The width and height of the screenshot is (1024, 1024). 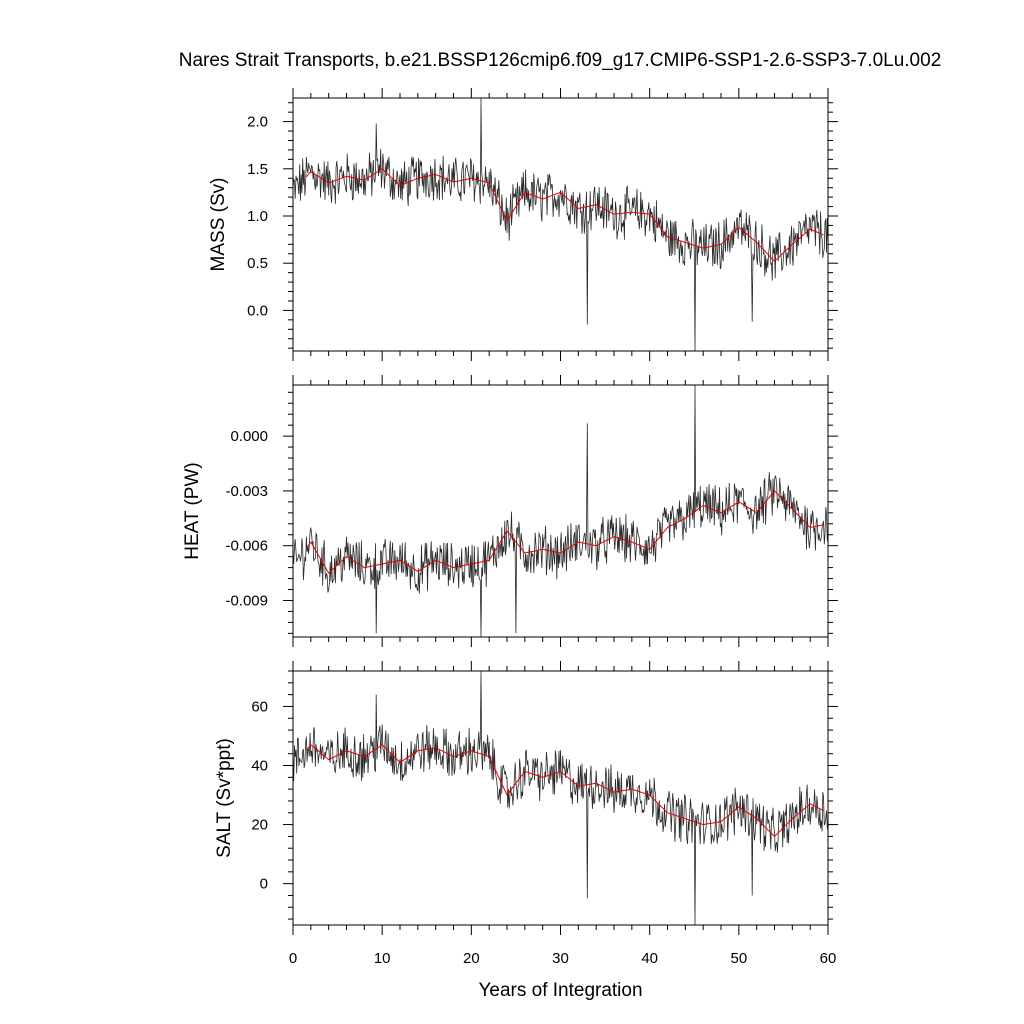 I want to click on mass-smoothed-series, so click(x=565, y=215).